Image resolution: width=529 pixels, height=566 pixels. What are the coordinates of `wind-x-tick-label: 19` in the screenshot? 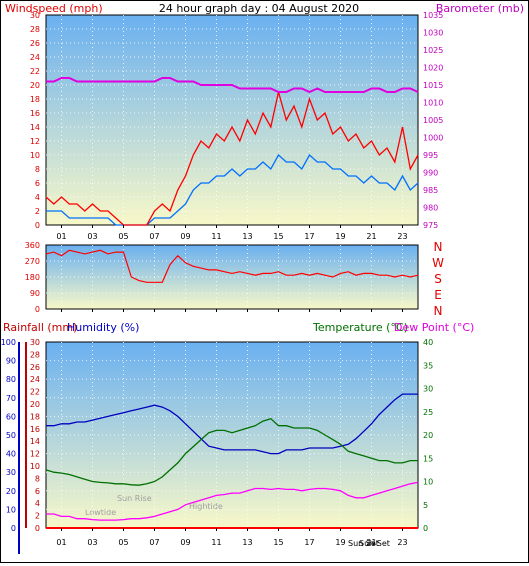 It's located at (340, 236).